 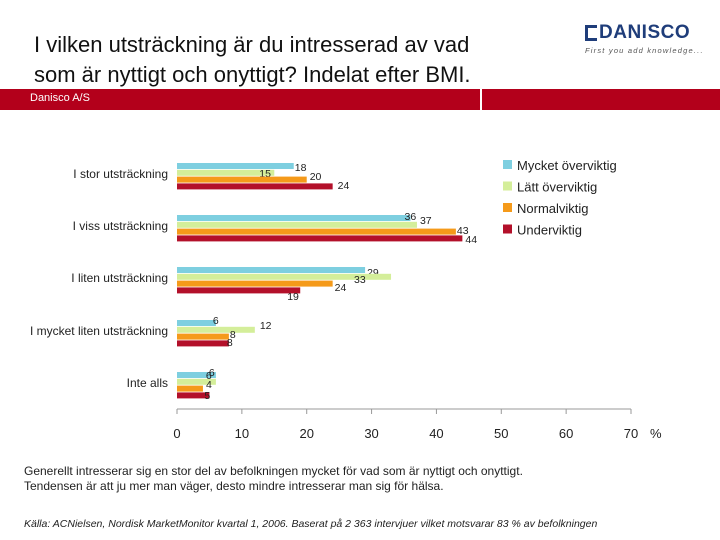 What do you see at coordinates (266, 326) in the screenshot?
I see `data-label: 12` at bounding box center [266, 326].